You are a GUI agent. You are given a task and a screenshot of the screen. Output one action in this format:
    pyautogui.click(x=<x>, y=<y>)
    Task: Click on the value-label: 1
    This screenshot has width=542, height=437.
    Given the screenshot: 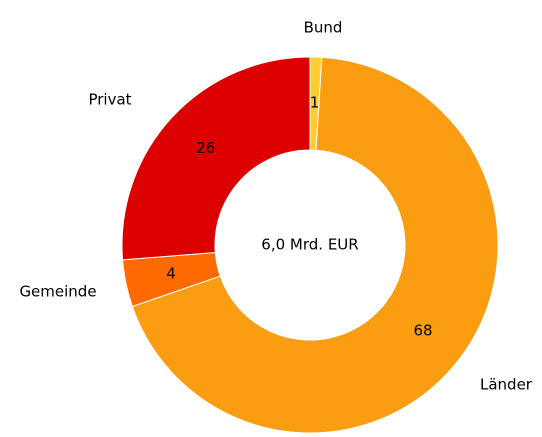 What is the action you would take?
    pyautogui.click(x=315, y=103)
    